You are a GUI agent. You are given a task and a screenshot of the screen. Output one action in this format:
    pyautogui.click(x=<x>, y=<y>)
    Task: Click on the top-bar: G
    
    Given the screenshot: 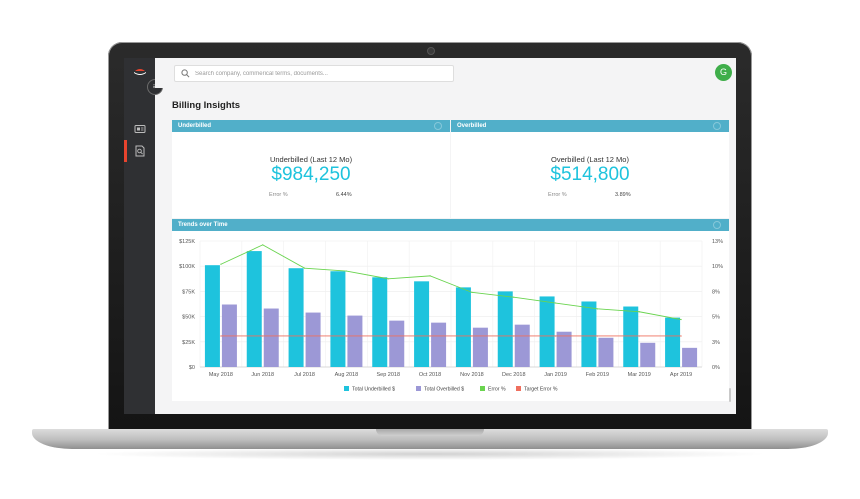 What is the action you would take?
    pyautogui.click(x=445, y=73)
    